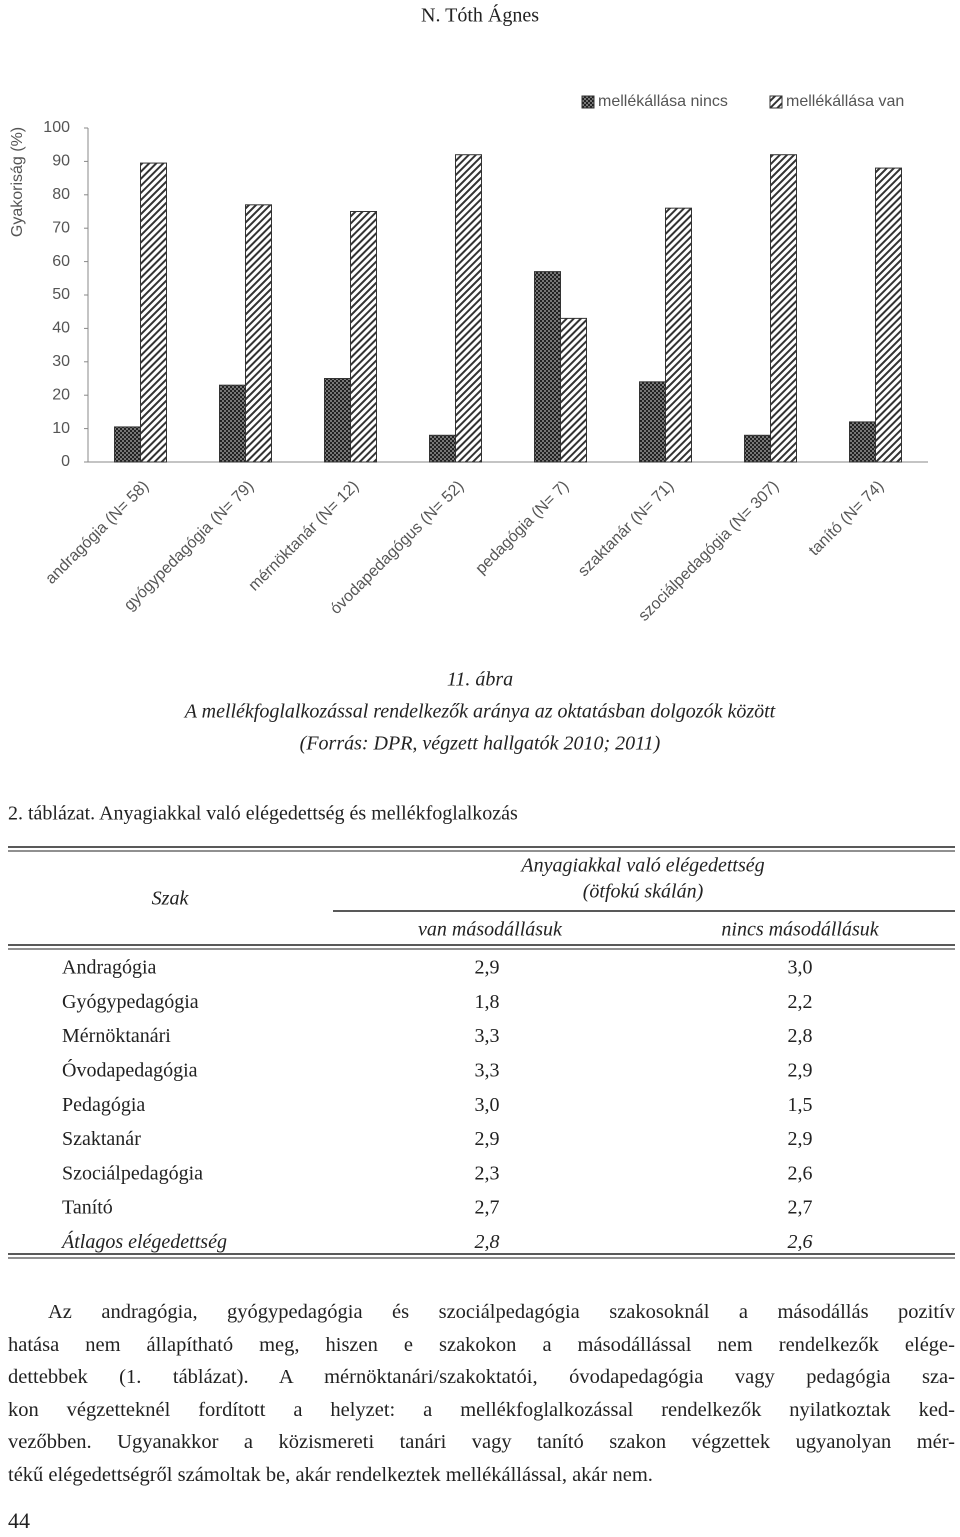 The image size is (960, 1537). What do you see at coordinates (130, 1002) in the screenshot?
I see `table-row-label: Gyógypedagógia` at bounding box center [130, 1002].